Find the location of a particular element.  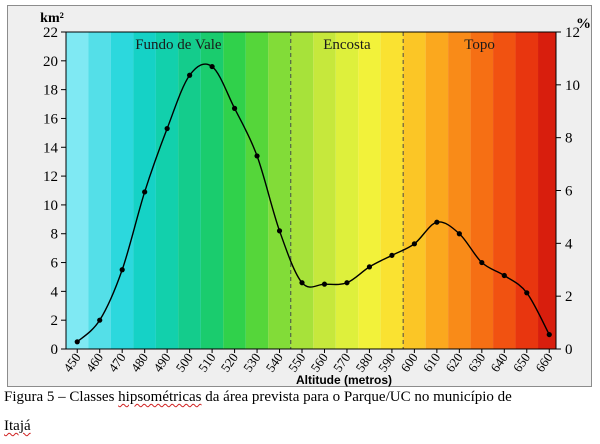

x-tick-label: 480 is located at coordinates (139, 362).